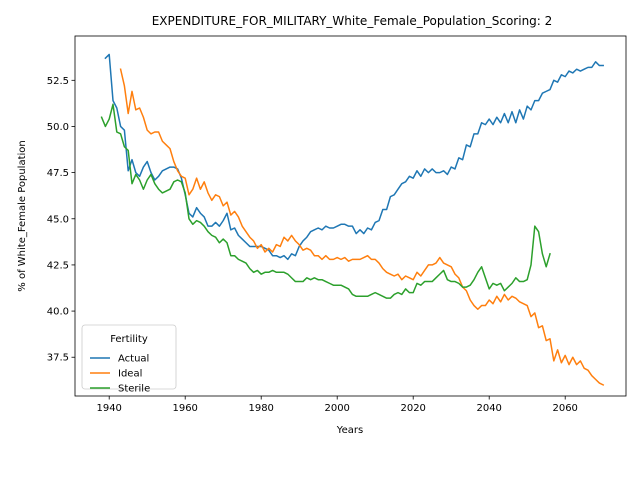  Describe the element at coordinates (58, 127) in the screenshot. I see `y-tick-label: 50.0` at that location.